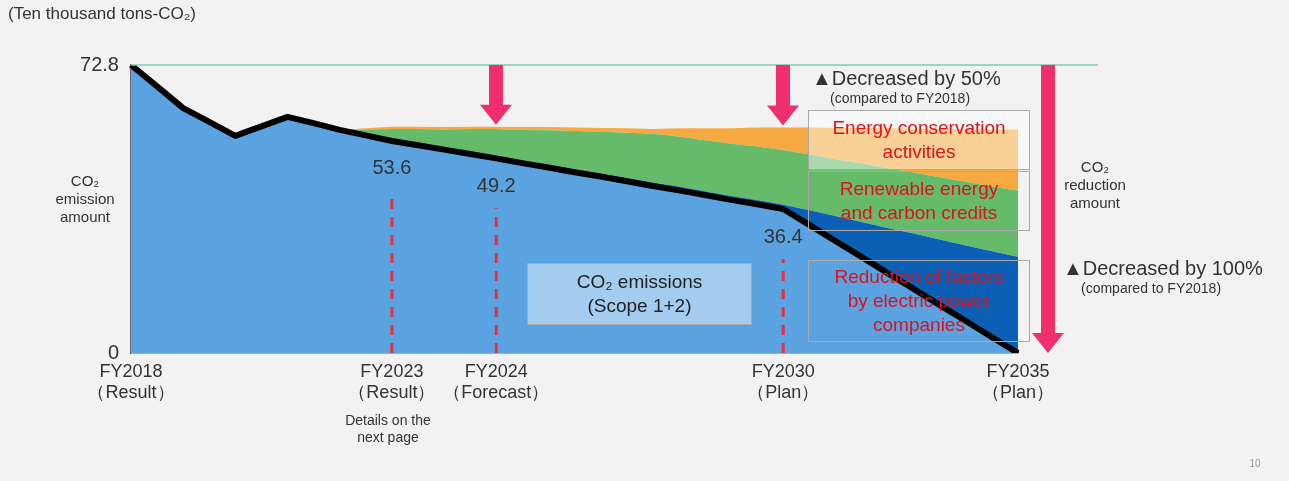 The height and width of the screenshot is (481, 1289). I want to click on text: 10, so click(1255, 464).